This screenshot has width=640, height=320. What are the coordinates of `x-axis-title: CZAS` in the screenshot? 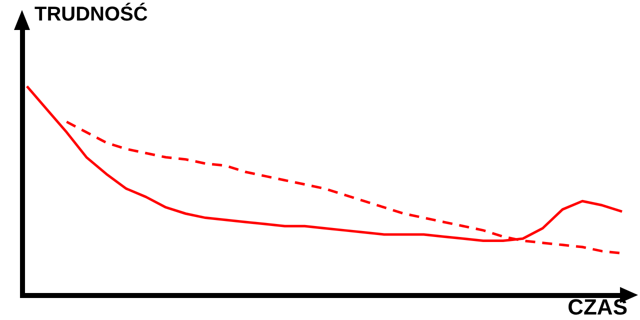 It's located at (598, 307).